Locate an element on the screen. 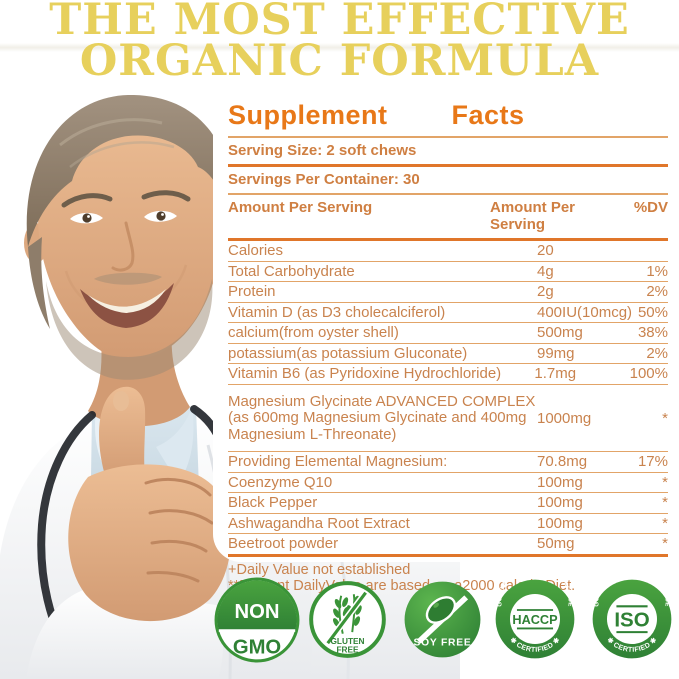 This screenshot has height=679, width=679. row-amount: 1000mg is located at coordinates (564, 418).